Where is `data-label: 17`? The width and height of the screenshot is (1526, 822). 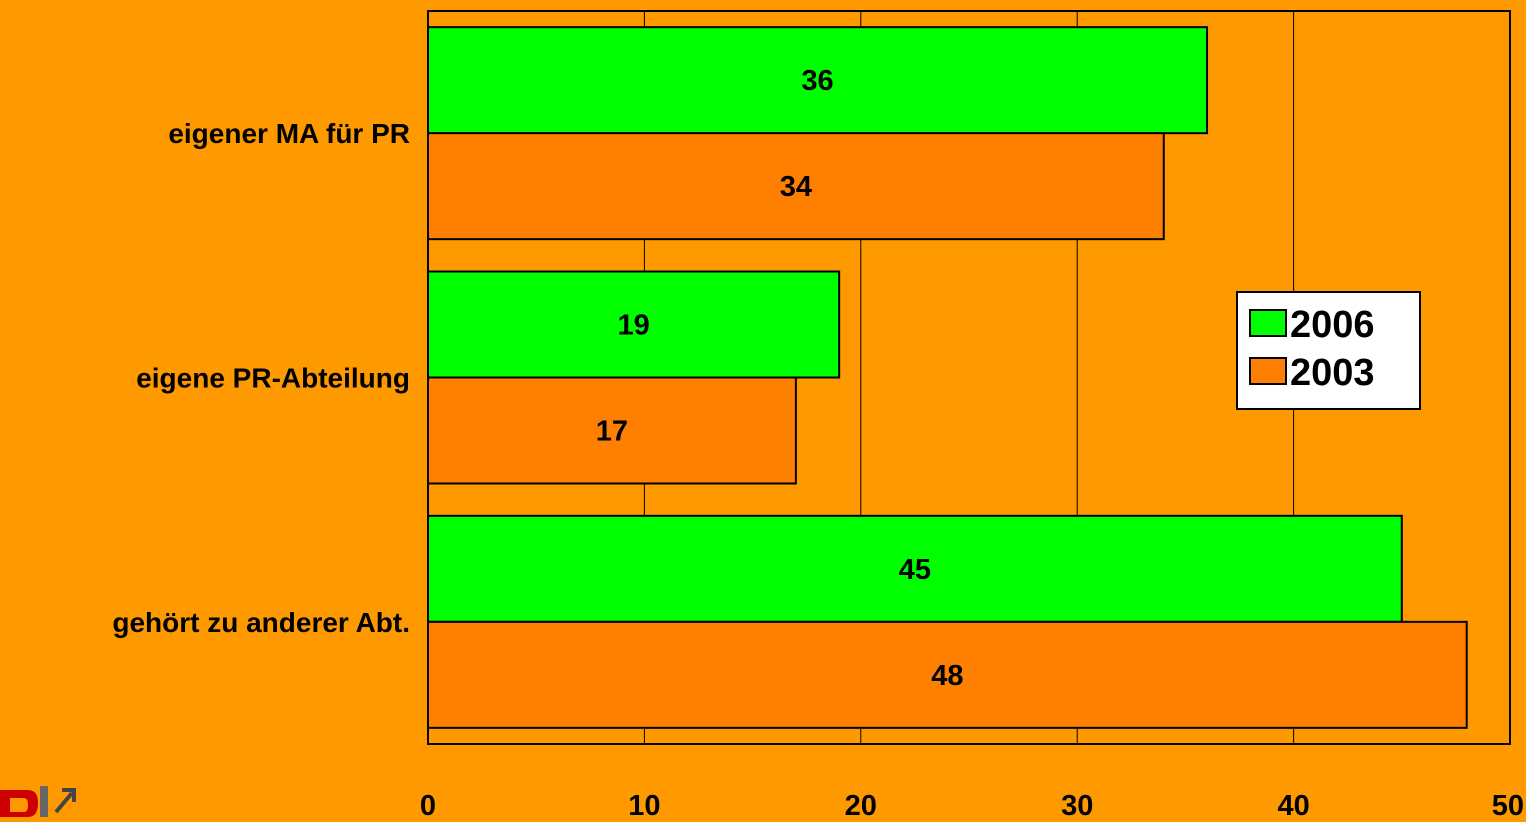
data-label: 17 is located at coordinates (612, 432).